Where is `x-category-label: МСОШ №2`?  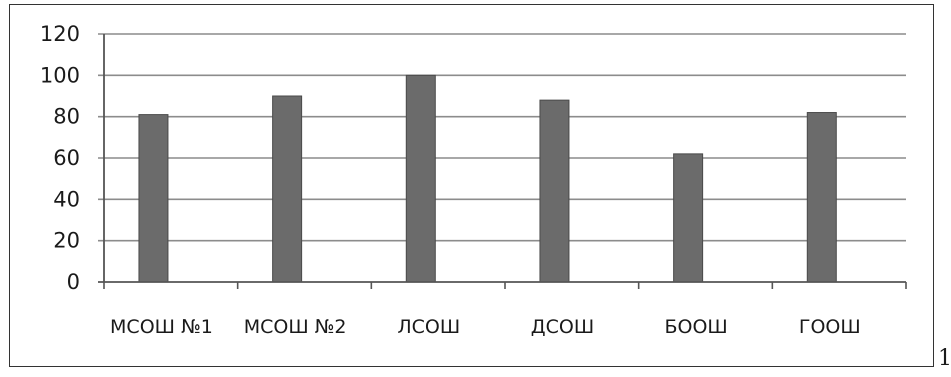
x-category-label: МСОШ №2 is located at coordinates (295, 327).